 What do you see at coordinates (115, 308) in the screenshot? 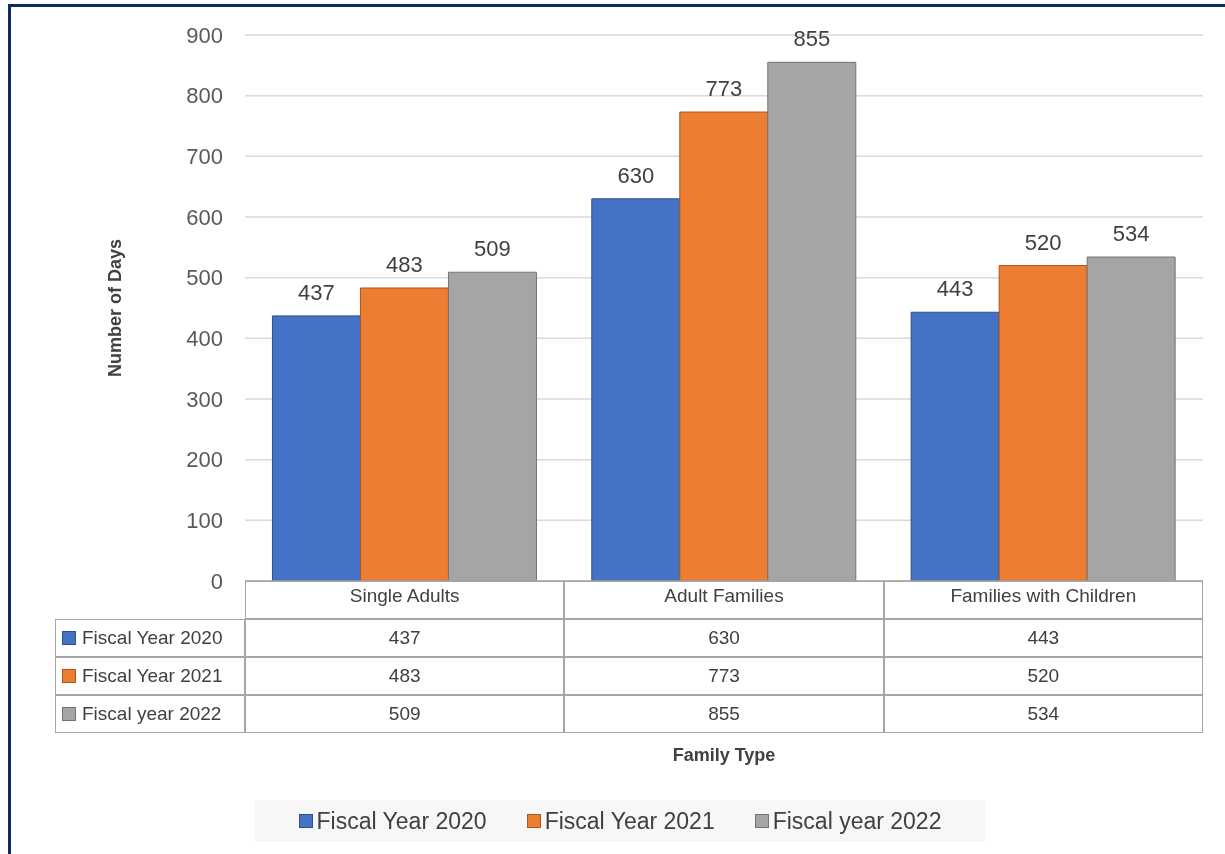
I see `y-axis-title: Number of Days` at bounding box center [115, 308].